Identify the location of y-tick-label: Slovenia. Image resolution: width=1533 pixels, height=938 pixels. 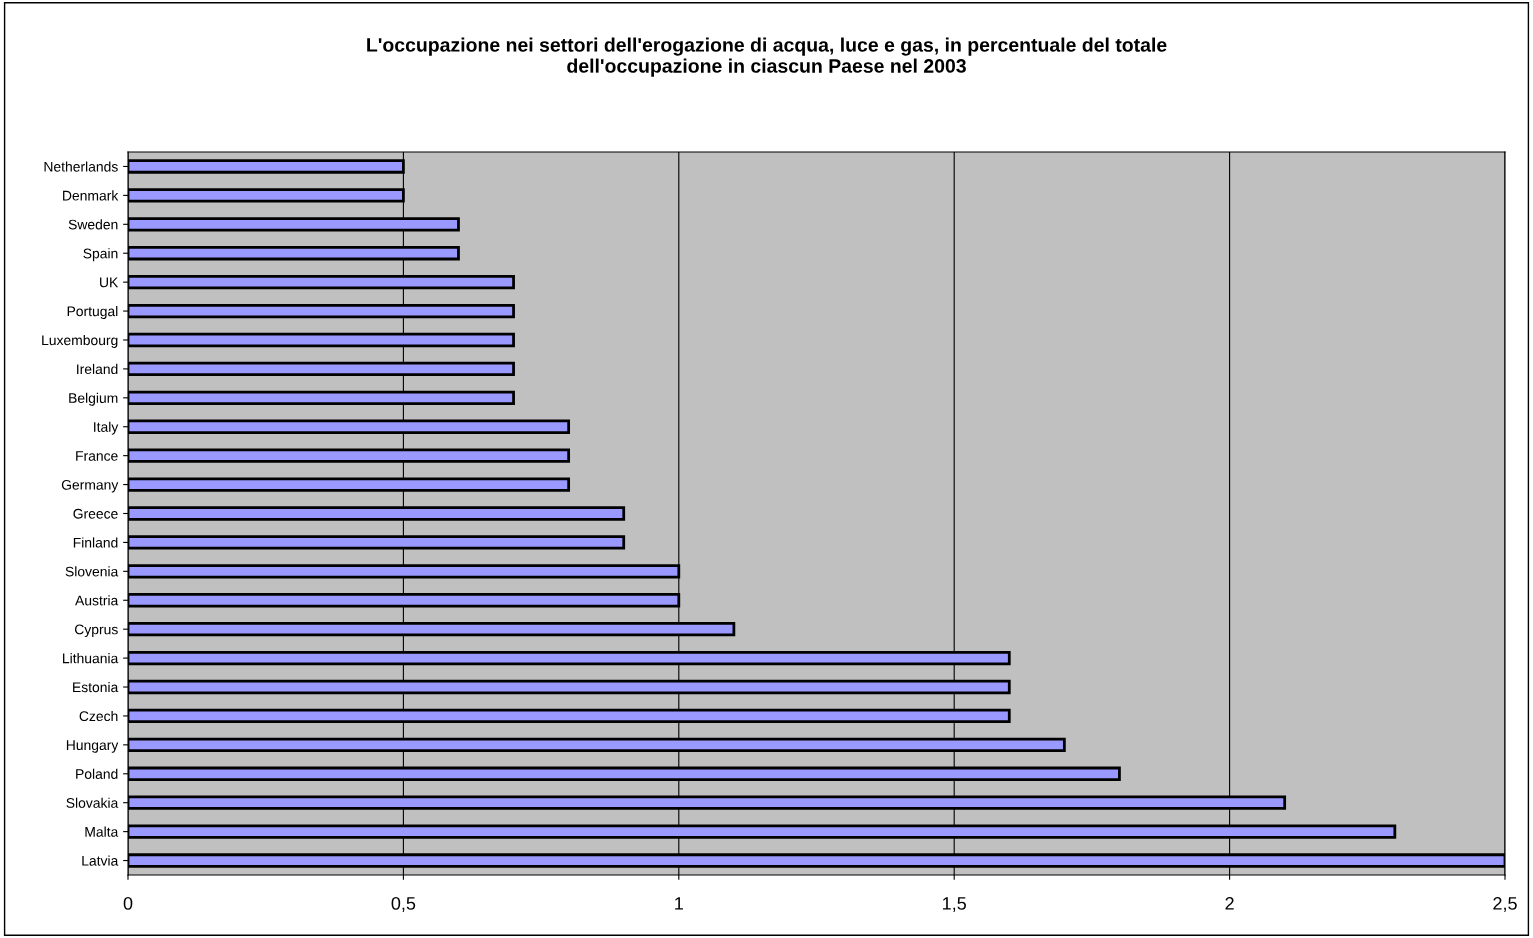
(92, 571).